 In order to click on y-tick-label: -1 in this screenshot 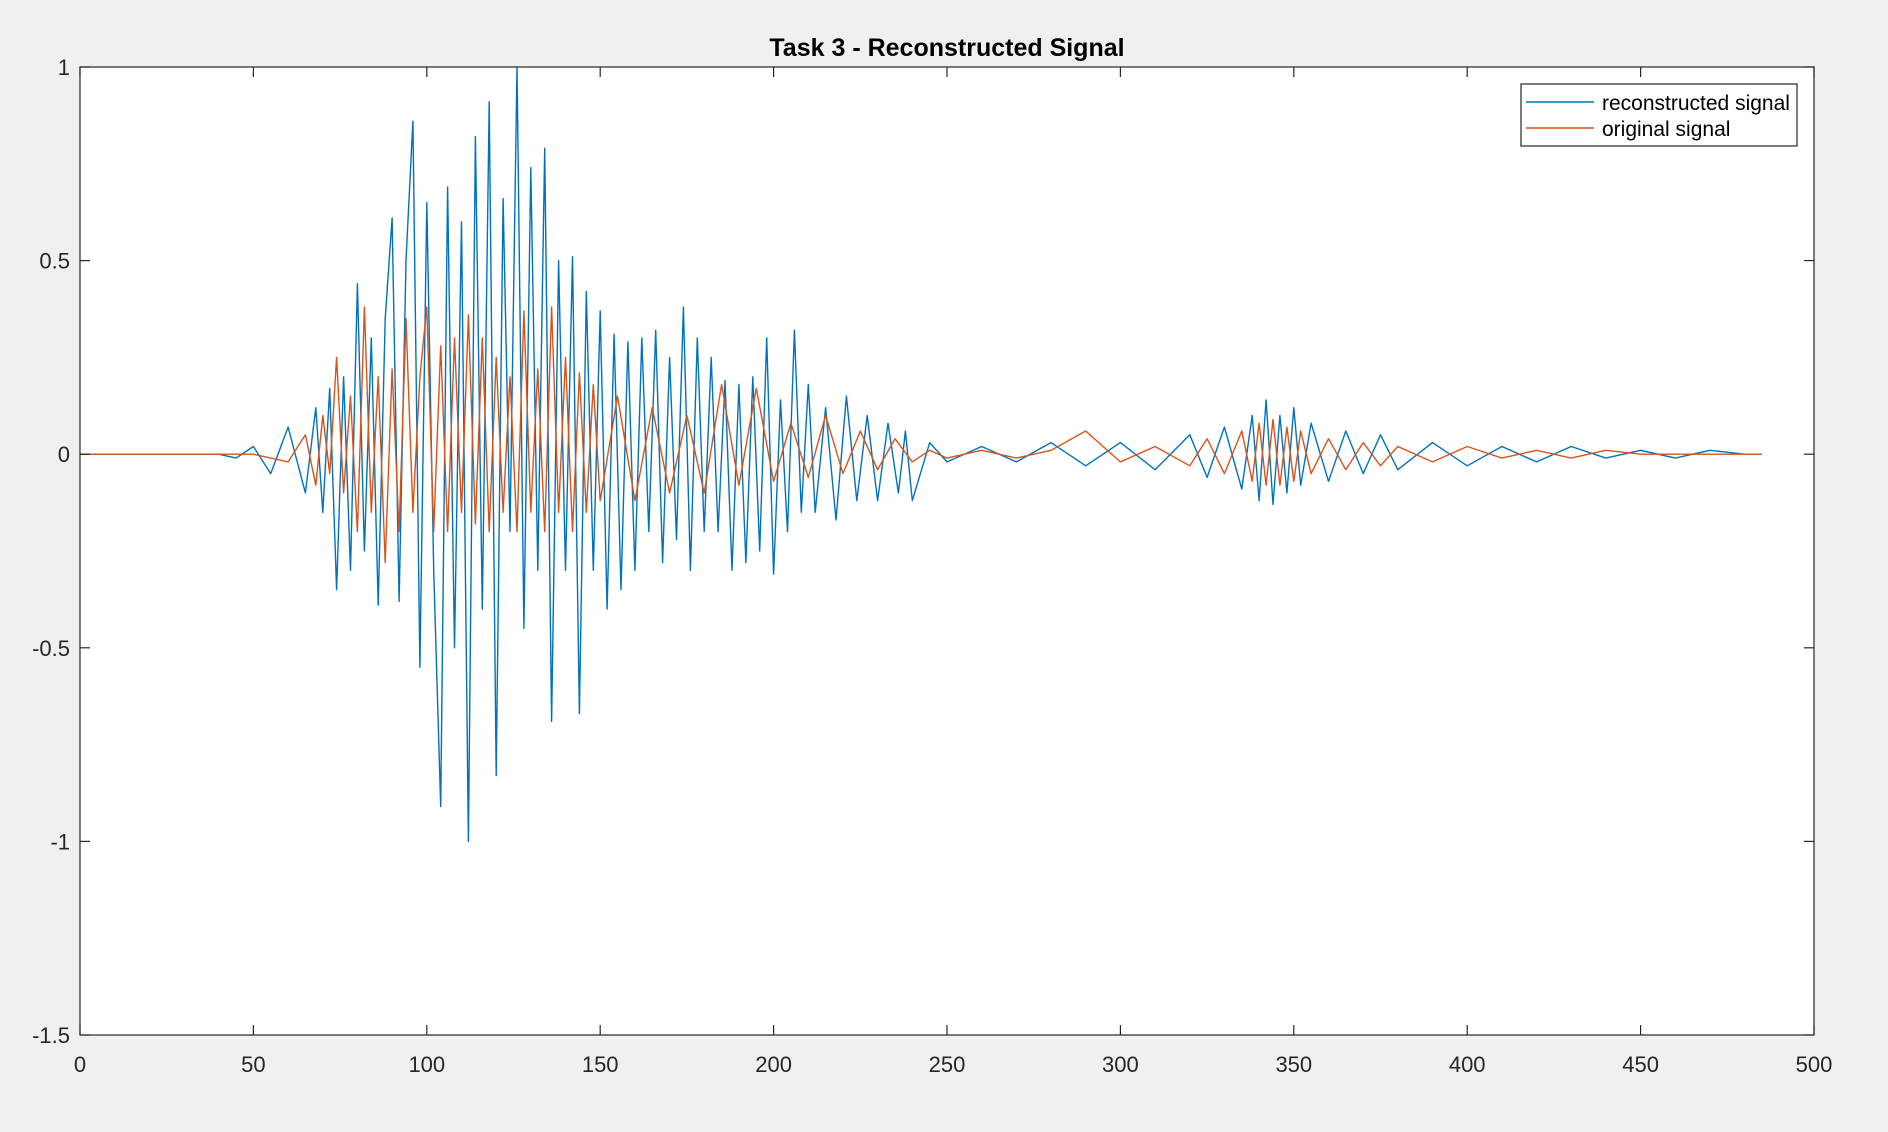, I will do `click(60, 841)`.